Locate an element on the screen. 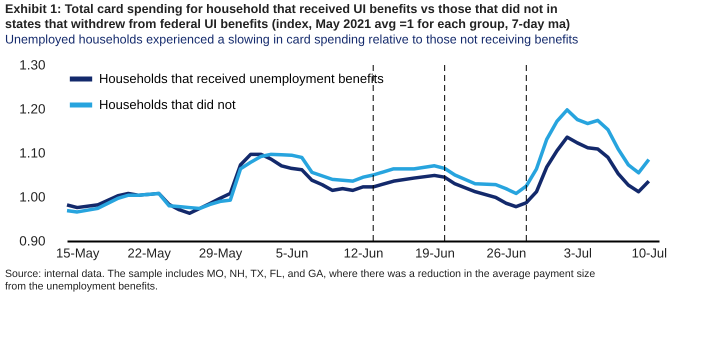  y-tick-label: 1.20 is located at coordinates (32, 109).